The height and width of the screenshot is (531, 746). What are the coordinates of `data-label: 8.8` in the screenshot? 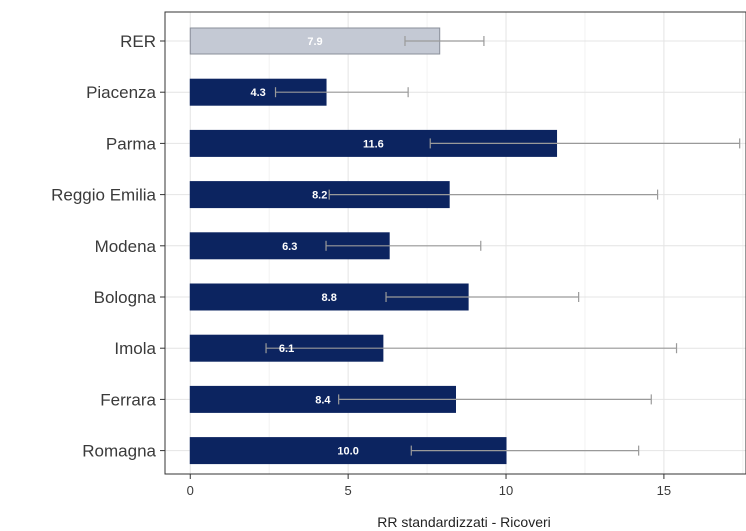 It's located at (329, 298).